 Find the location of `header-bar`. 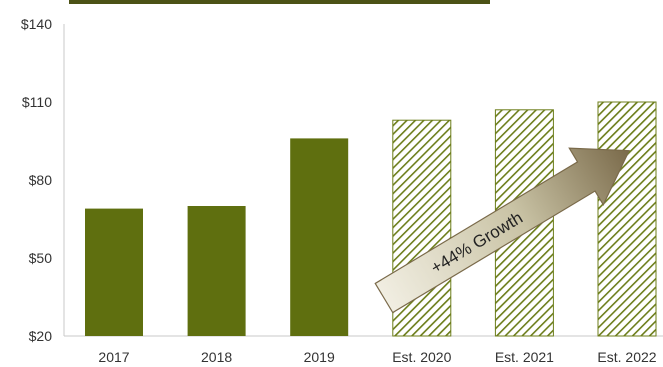

header-bar is located at coordinates (279, 2).